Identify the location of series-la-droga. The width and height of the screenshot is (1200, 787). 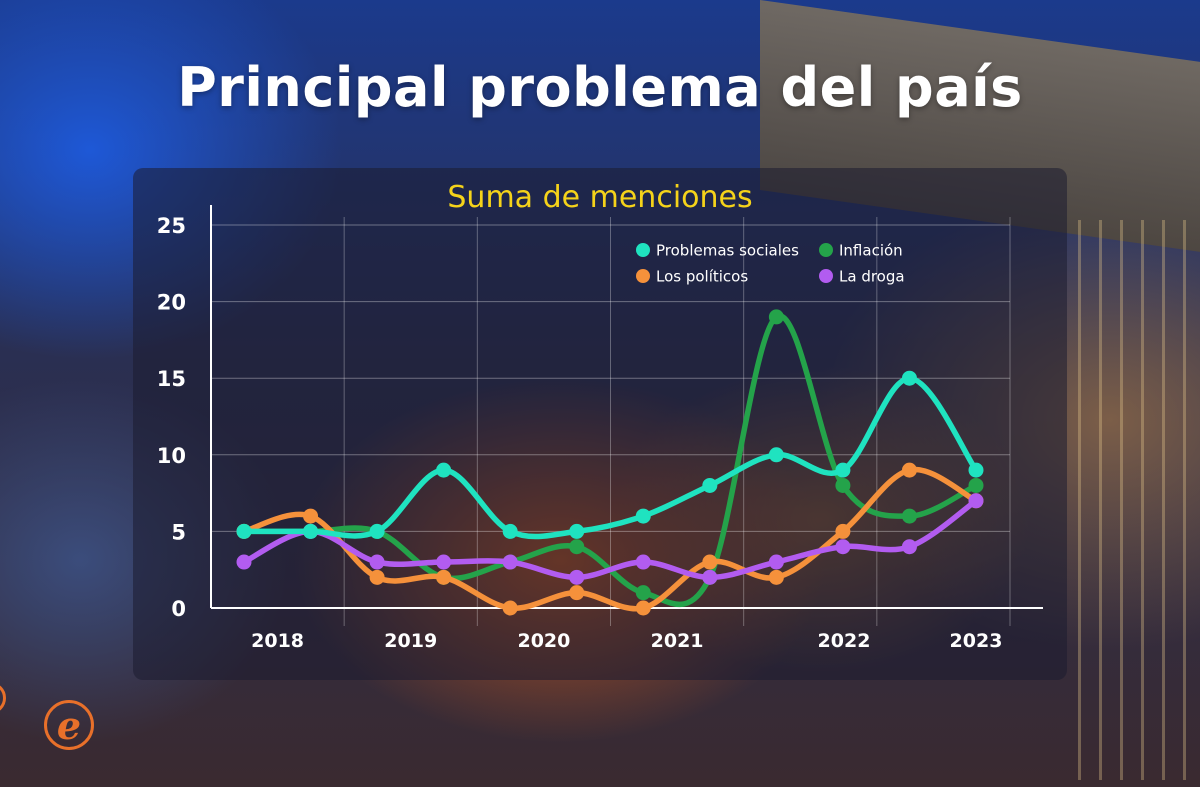
(610, 539).